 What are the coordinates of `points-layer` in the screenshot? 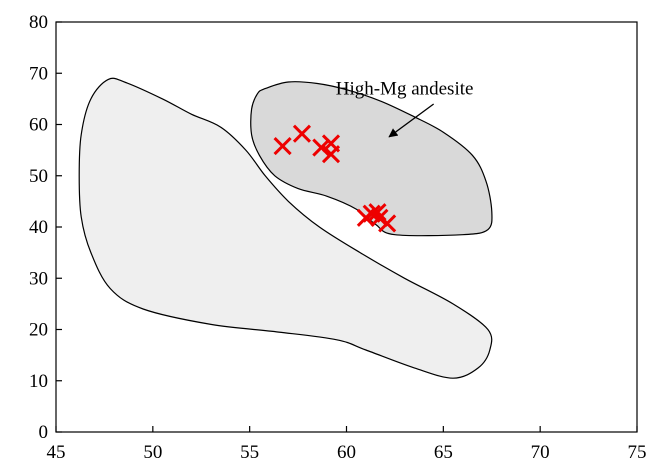 It's located at (335, 178).